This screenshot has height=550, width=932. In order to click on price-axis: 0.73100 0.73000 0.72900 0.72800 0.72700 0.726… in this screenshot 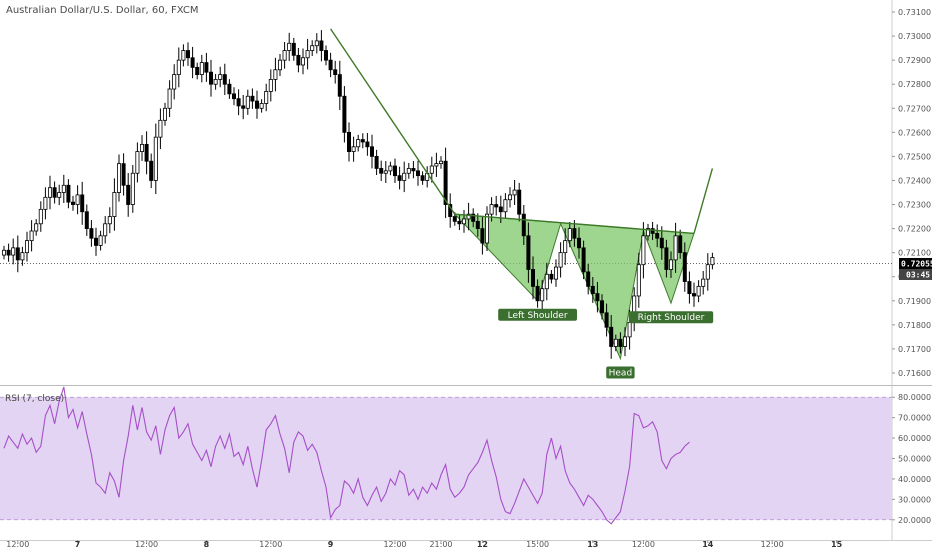, I will do `click(911, 193)`.